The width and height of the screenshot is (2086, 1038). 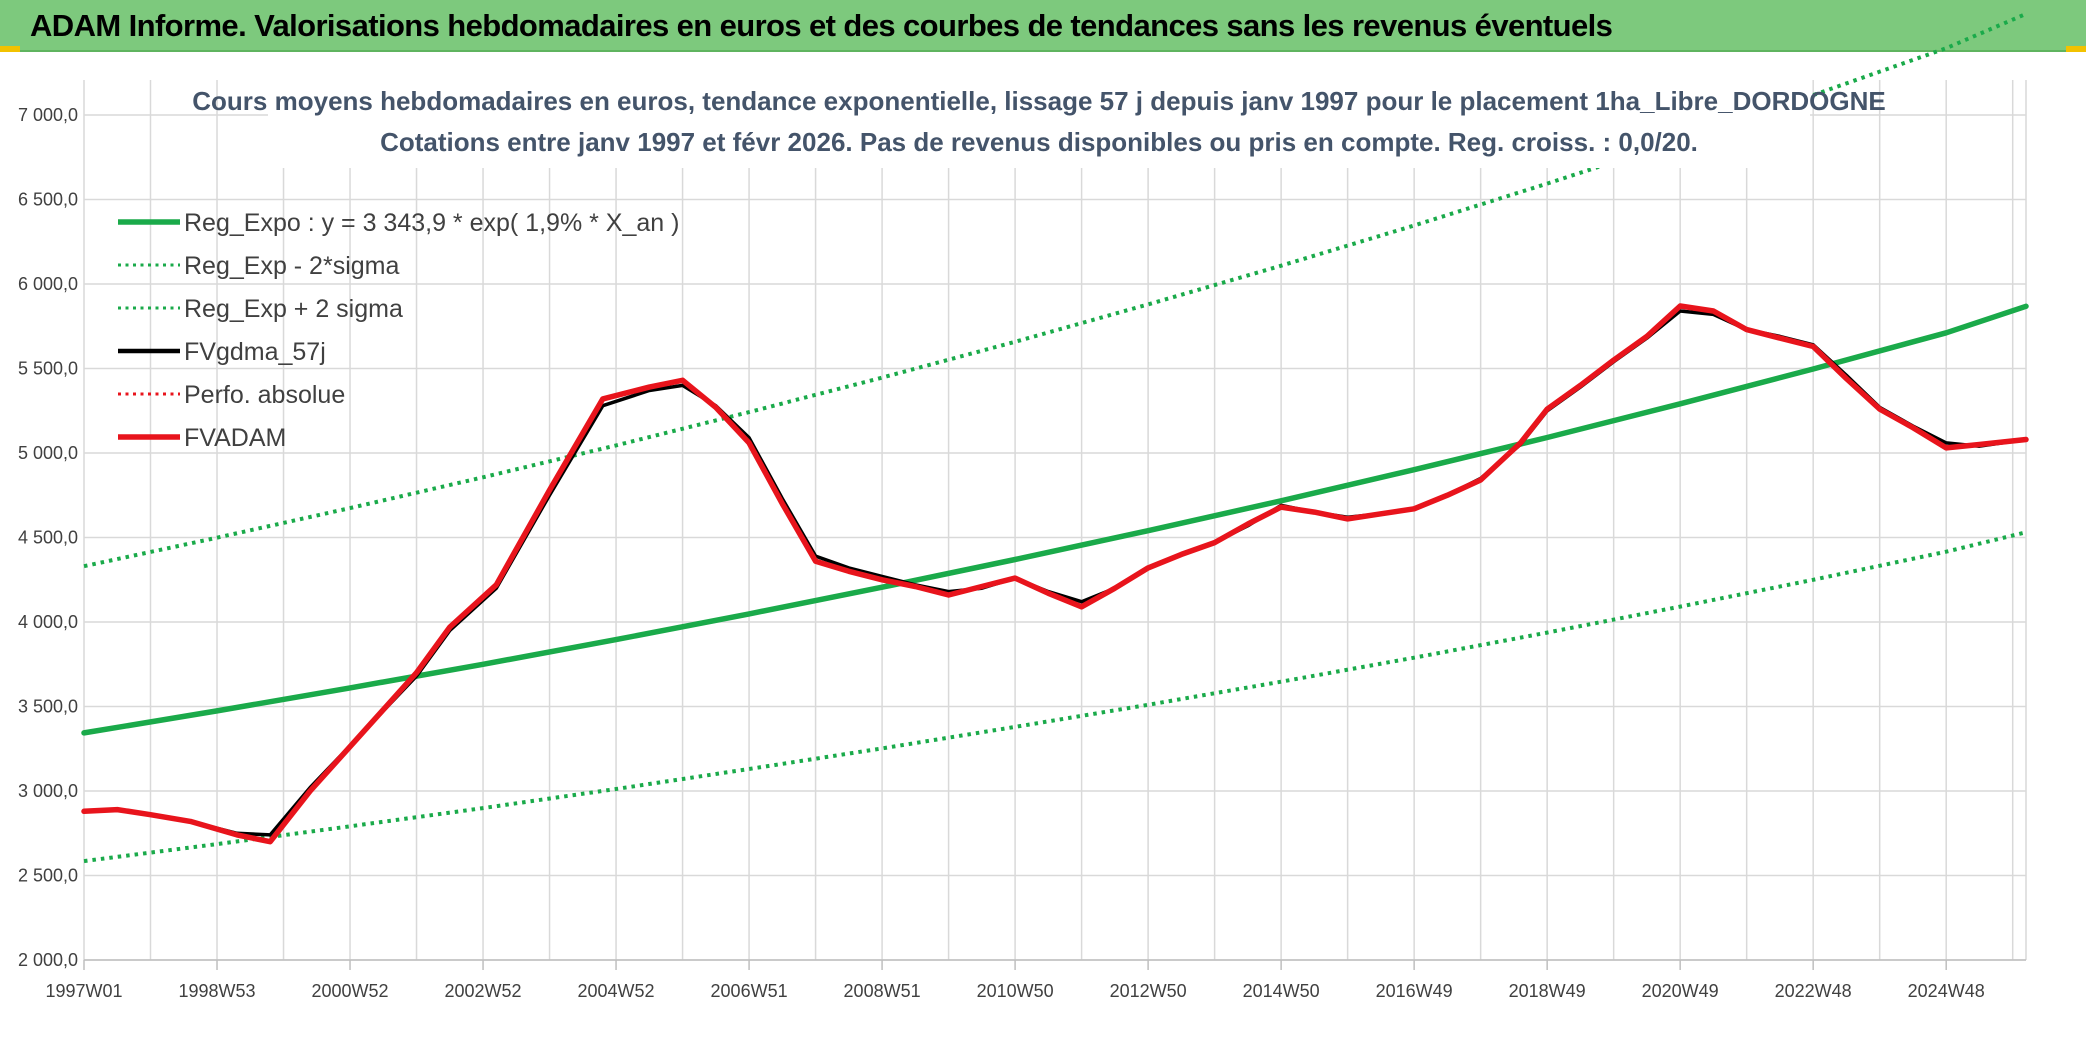 I want to click on x-tick-label: 2000W52, so click(x=349, y=991).